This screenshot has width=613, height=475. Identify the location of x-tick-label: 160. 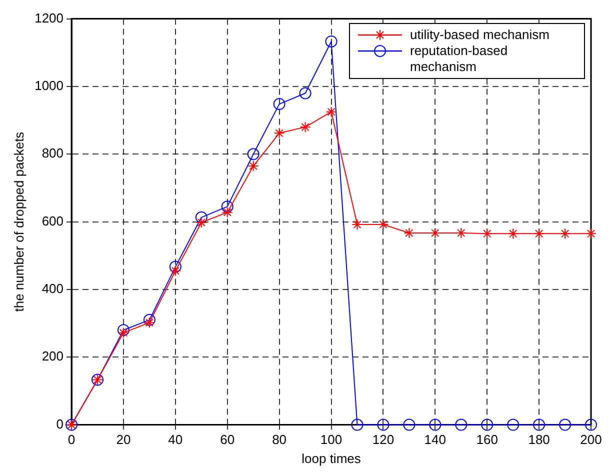
(487, 440).